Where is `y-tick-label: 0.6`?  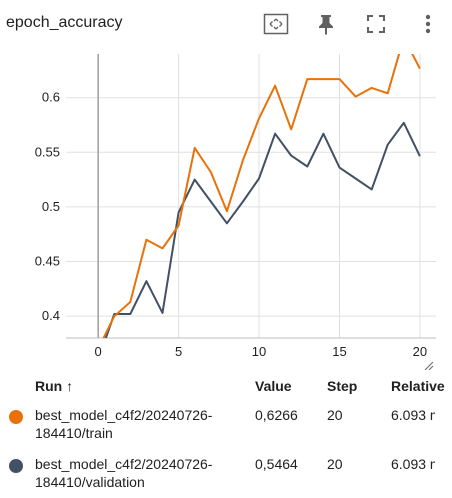
y-tick-label: 0.6 is located at coordinates (51, 97).